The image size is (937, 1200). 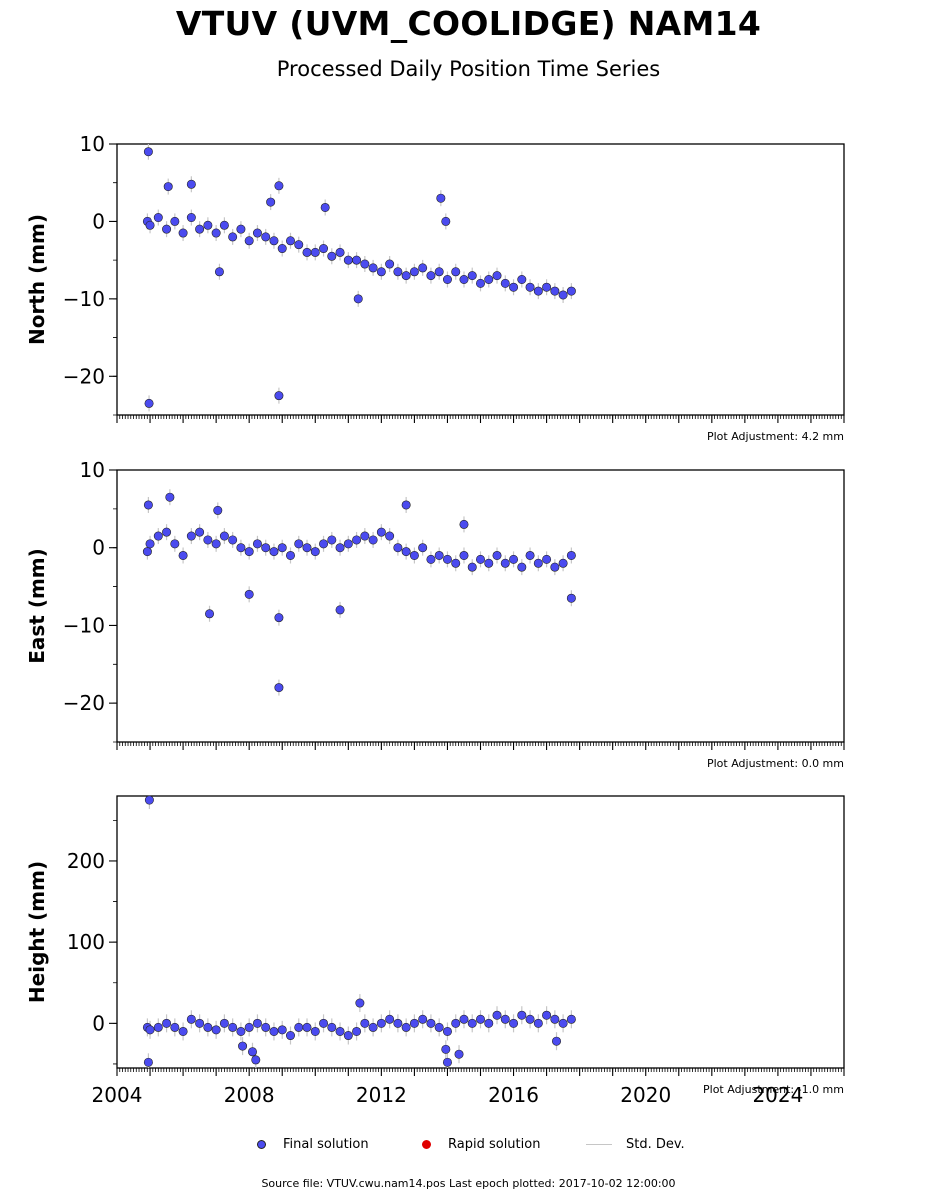 I want to click on plot-adjustment: Plot Adjustment: 0.0 mm, so click(x=775, y=763).